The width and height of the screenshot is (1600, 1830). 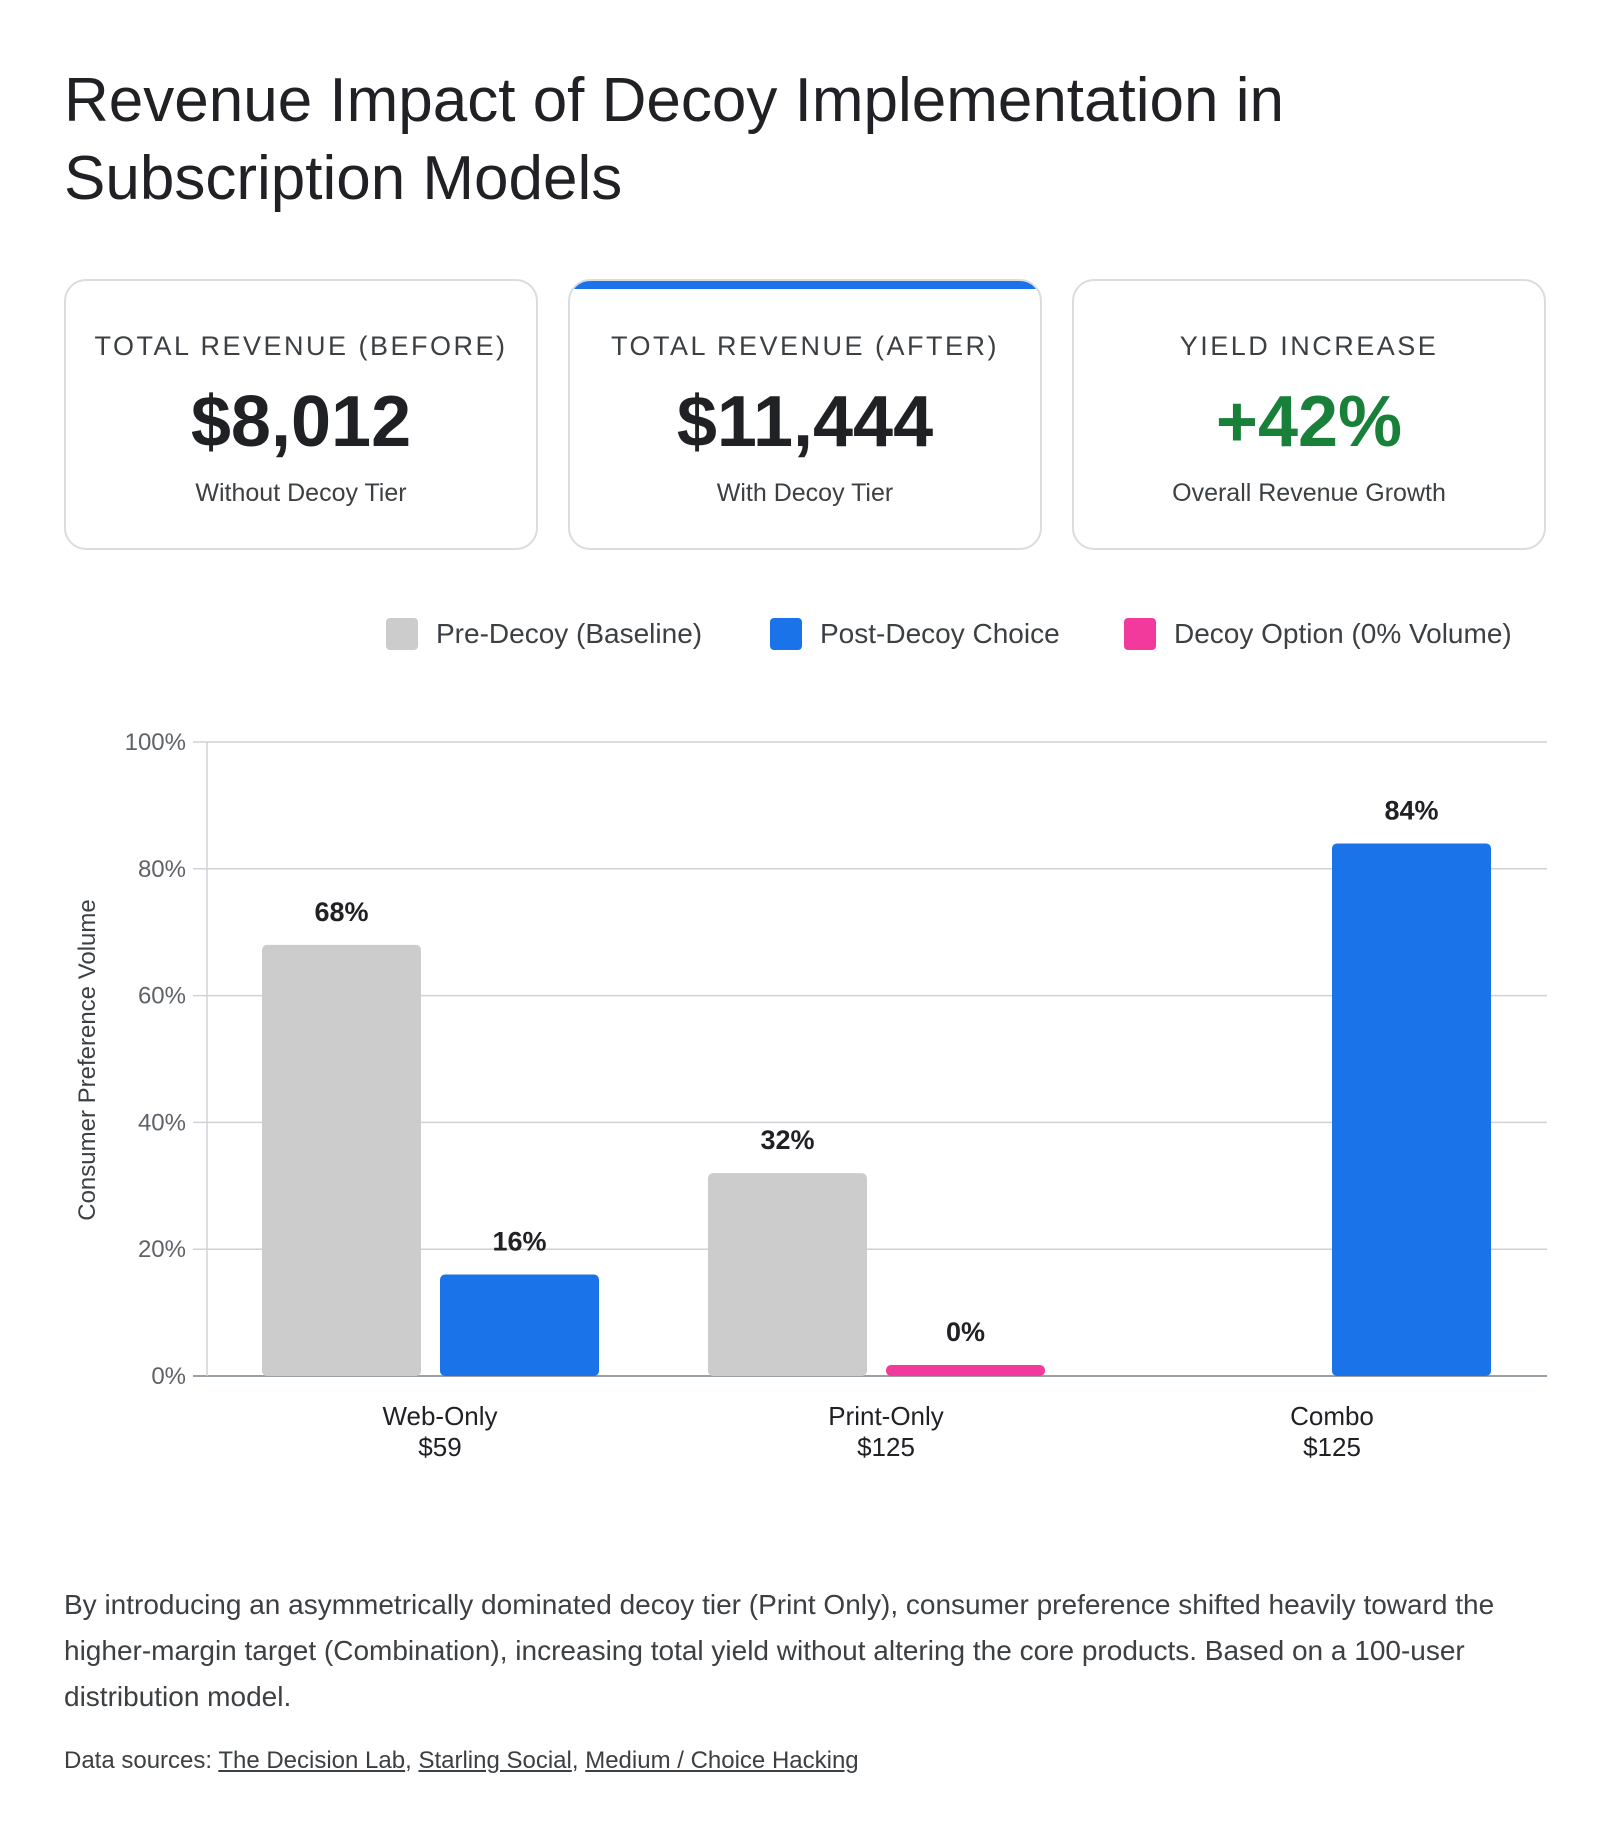 I want to click on x-category-label: Web-Only, so click(x=439, y=1416).